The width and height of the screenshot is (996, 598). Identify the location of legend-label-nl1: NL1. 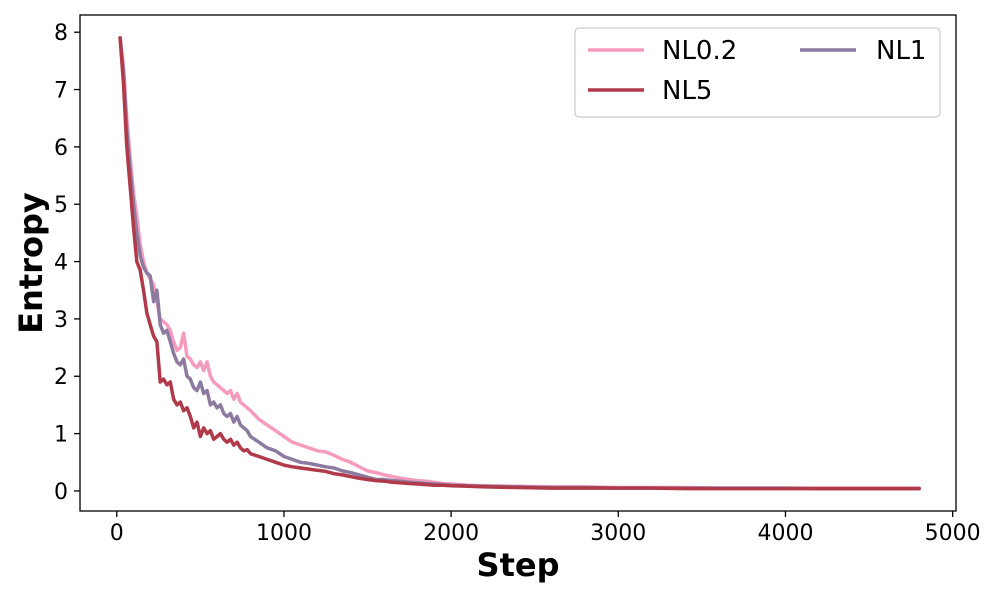
(901, 51).